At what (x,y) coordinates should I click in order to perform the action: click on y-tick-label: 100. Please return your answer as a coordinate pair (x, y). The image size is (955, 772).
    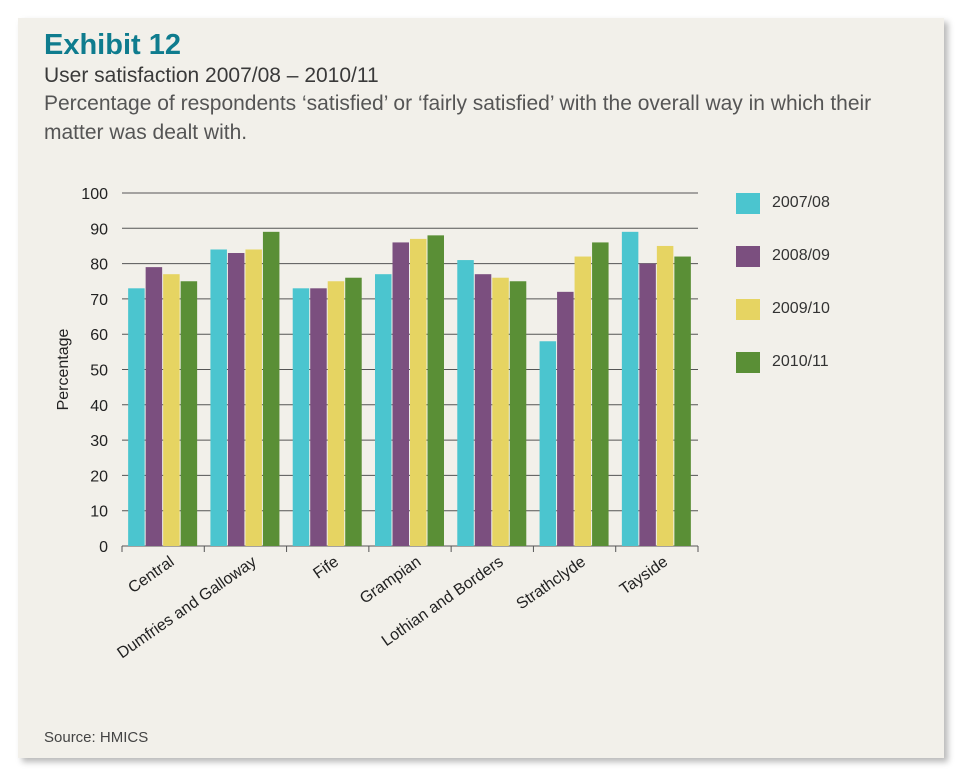
    Looking at the image, I should click on (94, 194).